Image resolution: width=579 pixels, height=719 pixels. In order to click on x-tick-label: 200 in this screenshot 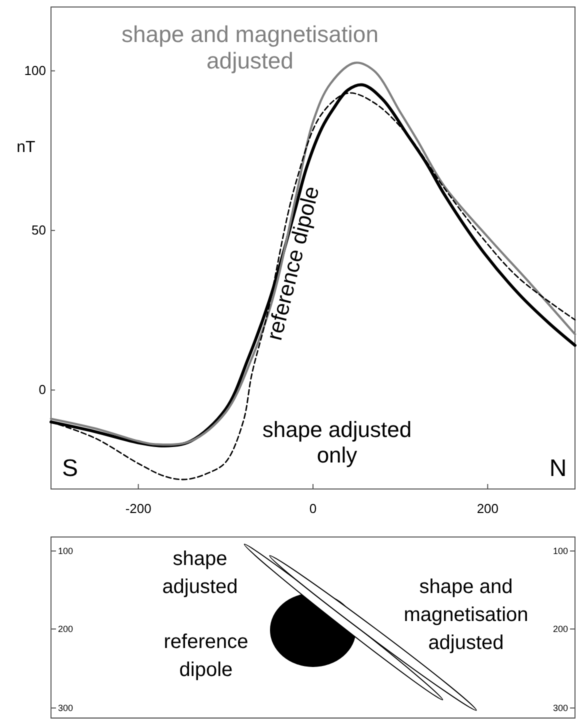, I will do `click(487, 508)`.